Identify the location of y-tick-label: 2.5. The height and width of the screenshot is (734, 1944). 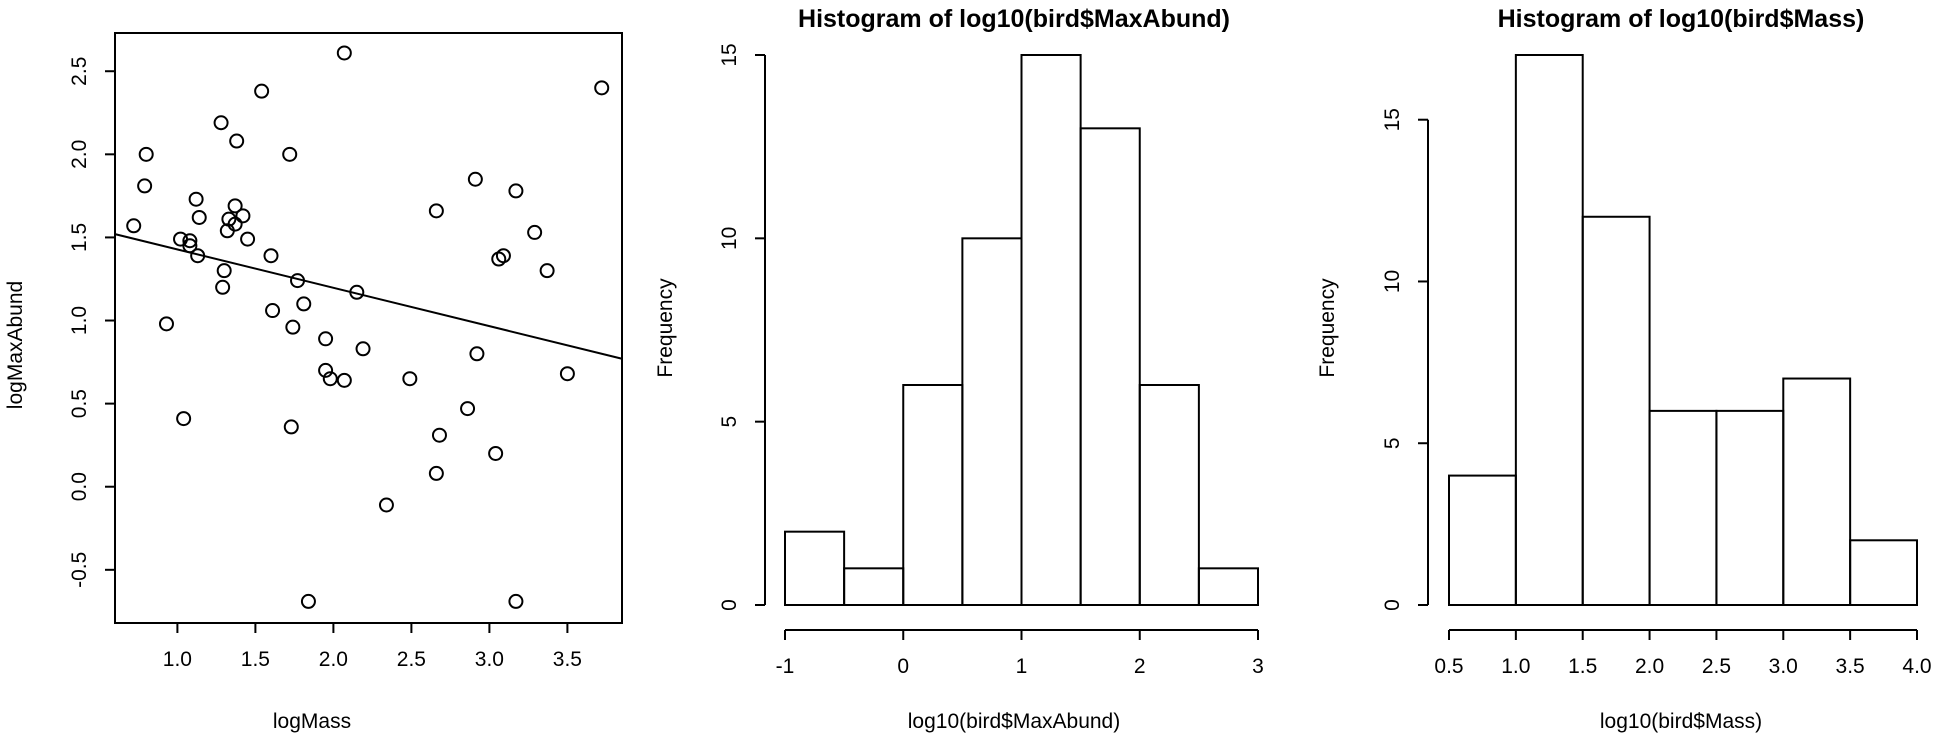
(79, 71).